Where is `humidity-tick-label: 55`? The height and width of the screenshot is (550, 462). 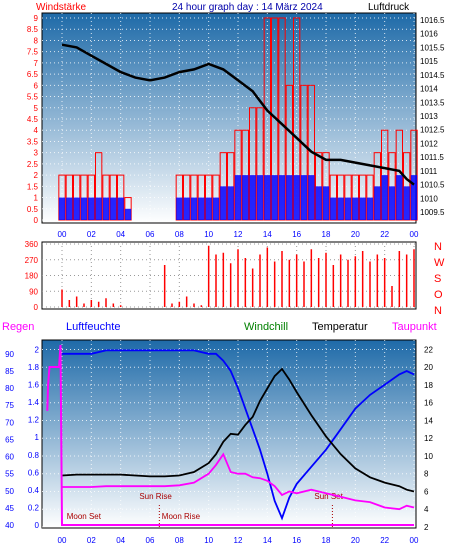
humidity-tick-label: 55 is located at coordinates (9, 474).